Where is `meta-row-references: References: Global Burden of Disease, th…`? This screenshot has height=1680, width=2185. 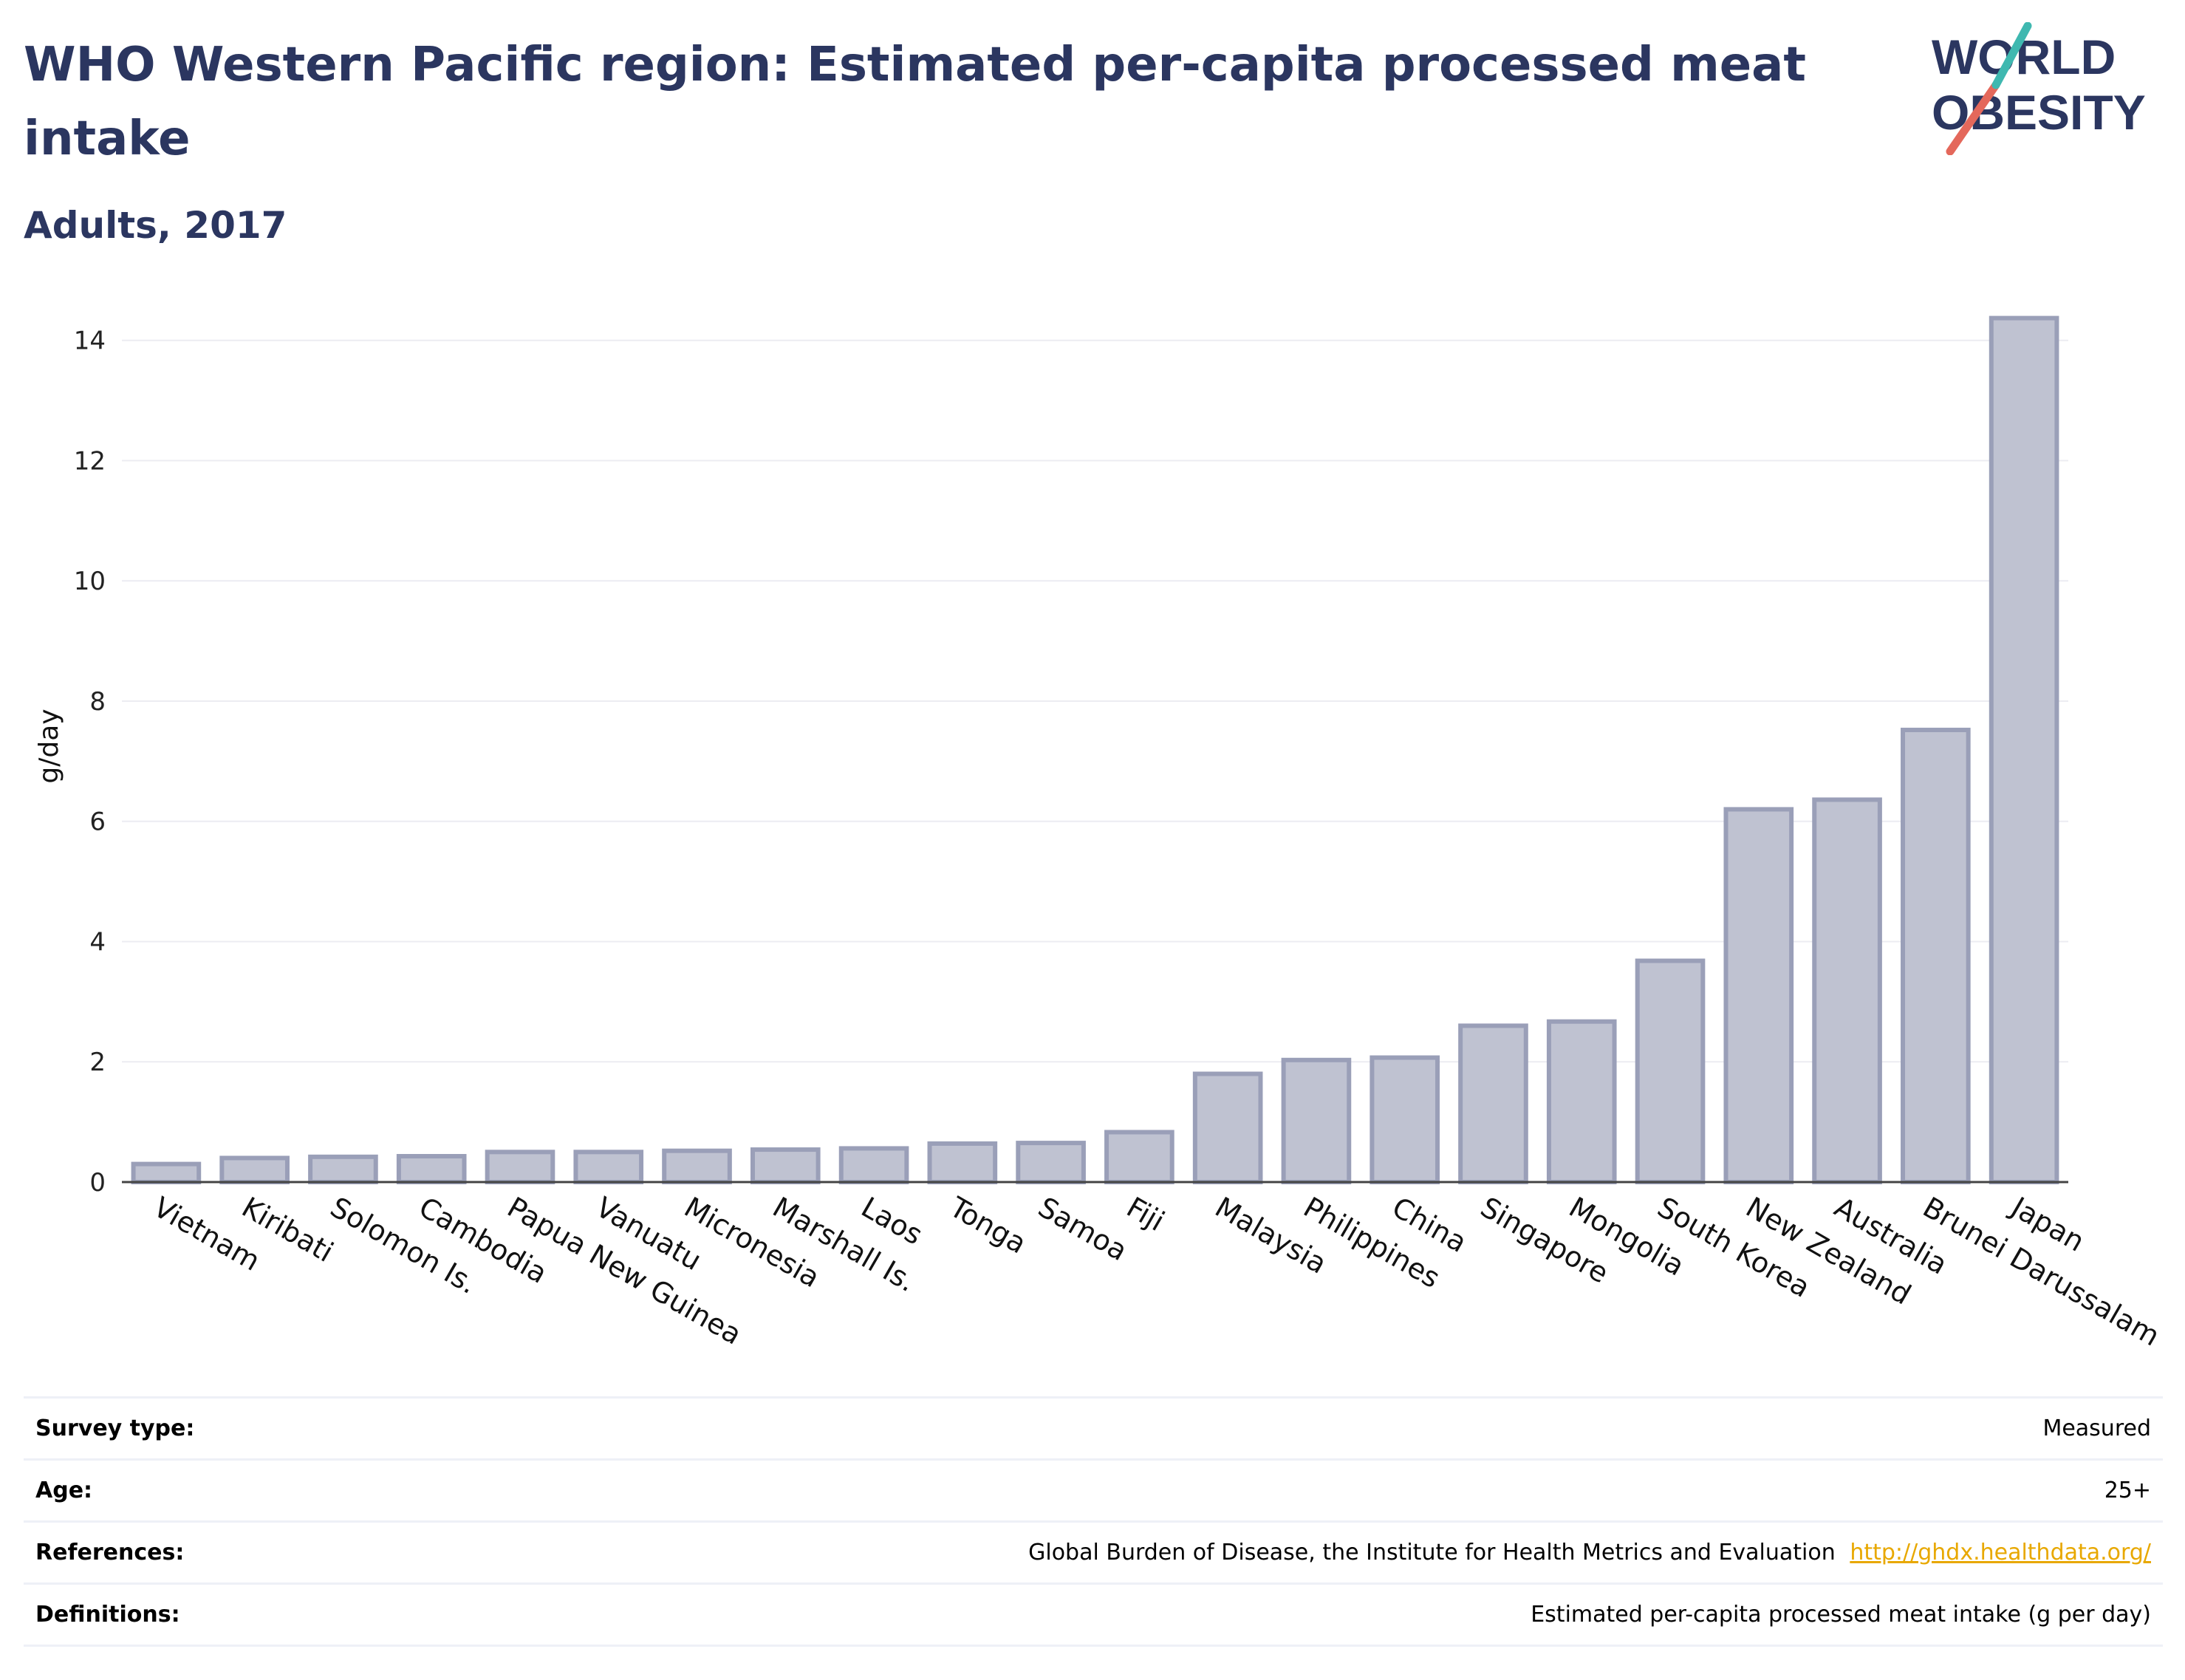 meta-row-references: References: Global Burden of Disease, th… is located at coordinates (1093, 1554).